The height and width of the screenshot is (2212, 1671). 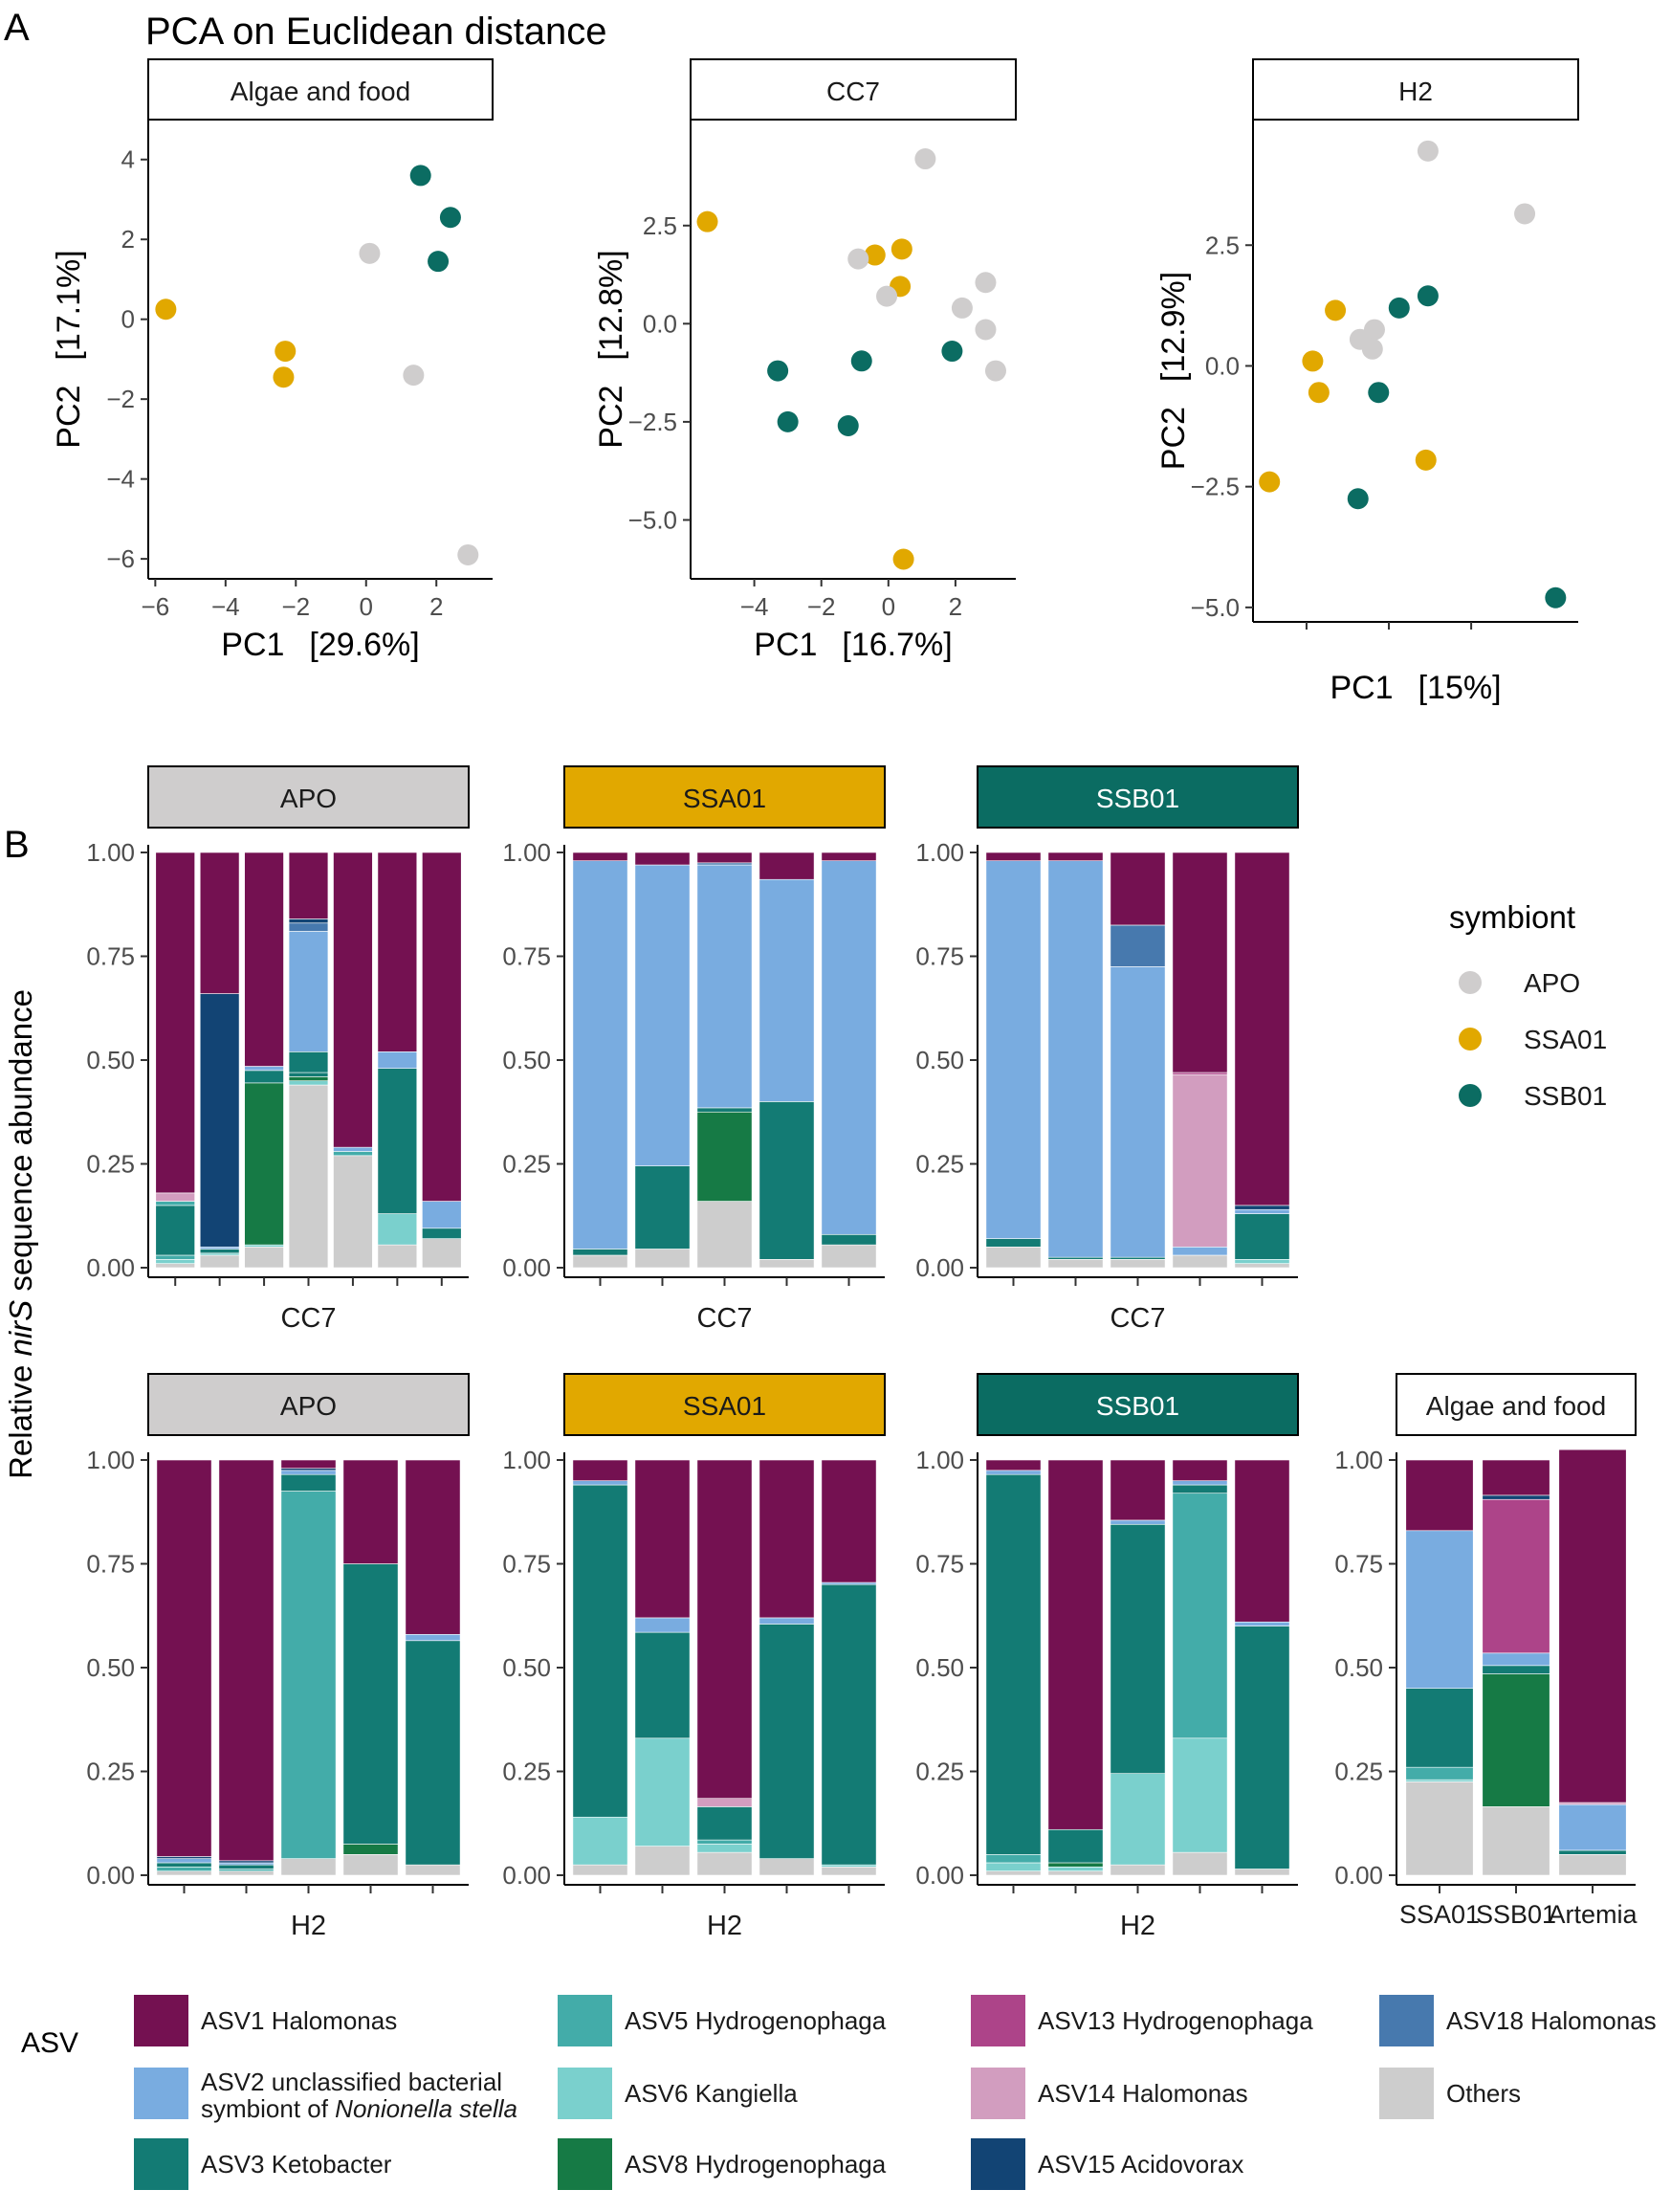 I want to click on legend-key-asv8, so click(x=585, y=2164).